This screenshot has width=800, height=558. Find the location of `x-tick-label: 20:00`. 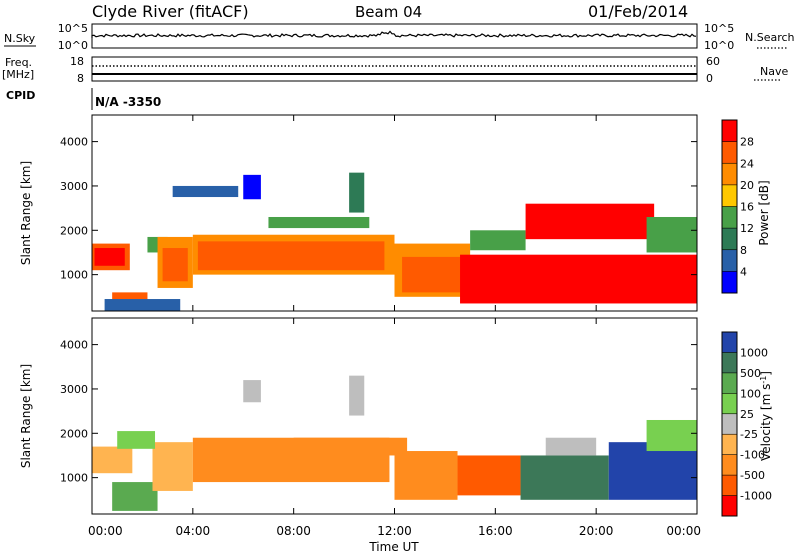

x-tick-label: 20:00 is located at coordinates (596, 531).